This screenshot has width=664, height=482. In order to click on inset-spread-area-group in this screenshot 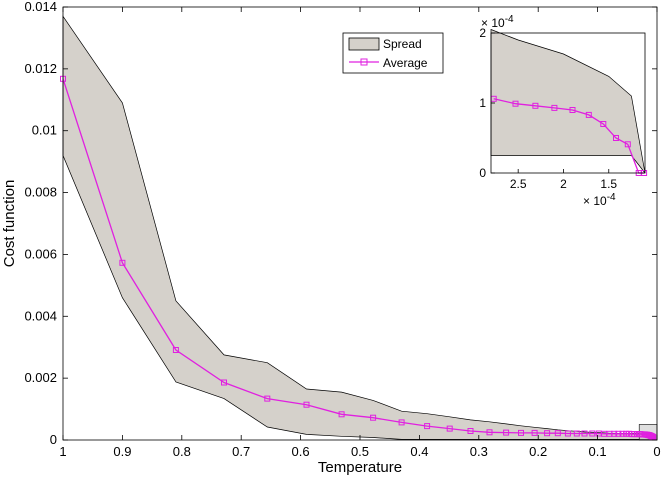, I will do `click(568, 101)`.